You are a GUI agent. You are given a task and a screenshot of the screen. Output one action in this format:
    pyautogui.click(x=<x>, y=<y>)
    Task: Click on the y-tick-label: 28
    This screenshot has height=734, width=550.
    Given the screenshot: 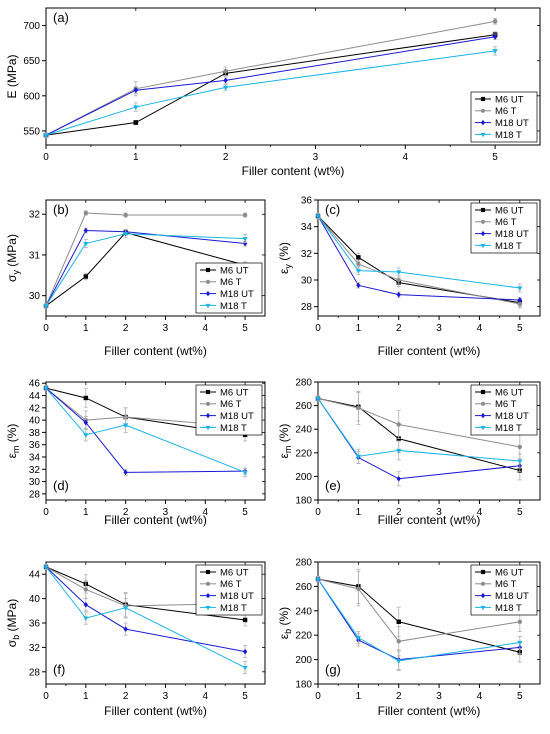 What is the action you would take?
    pyautogui.click(x=35, y=494)
    